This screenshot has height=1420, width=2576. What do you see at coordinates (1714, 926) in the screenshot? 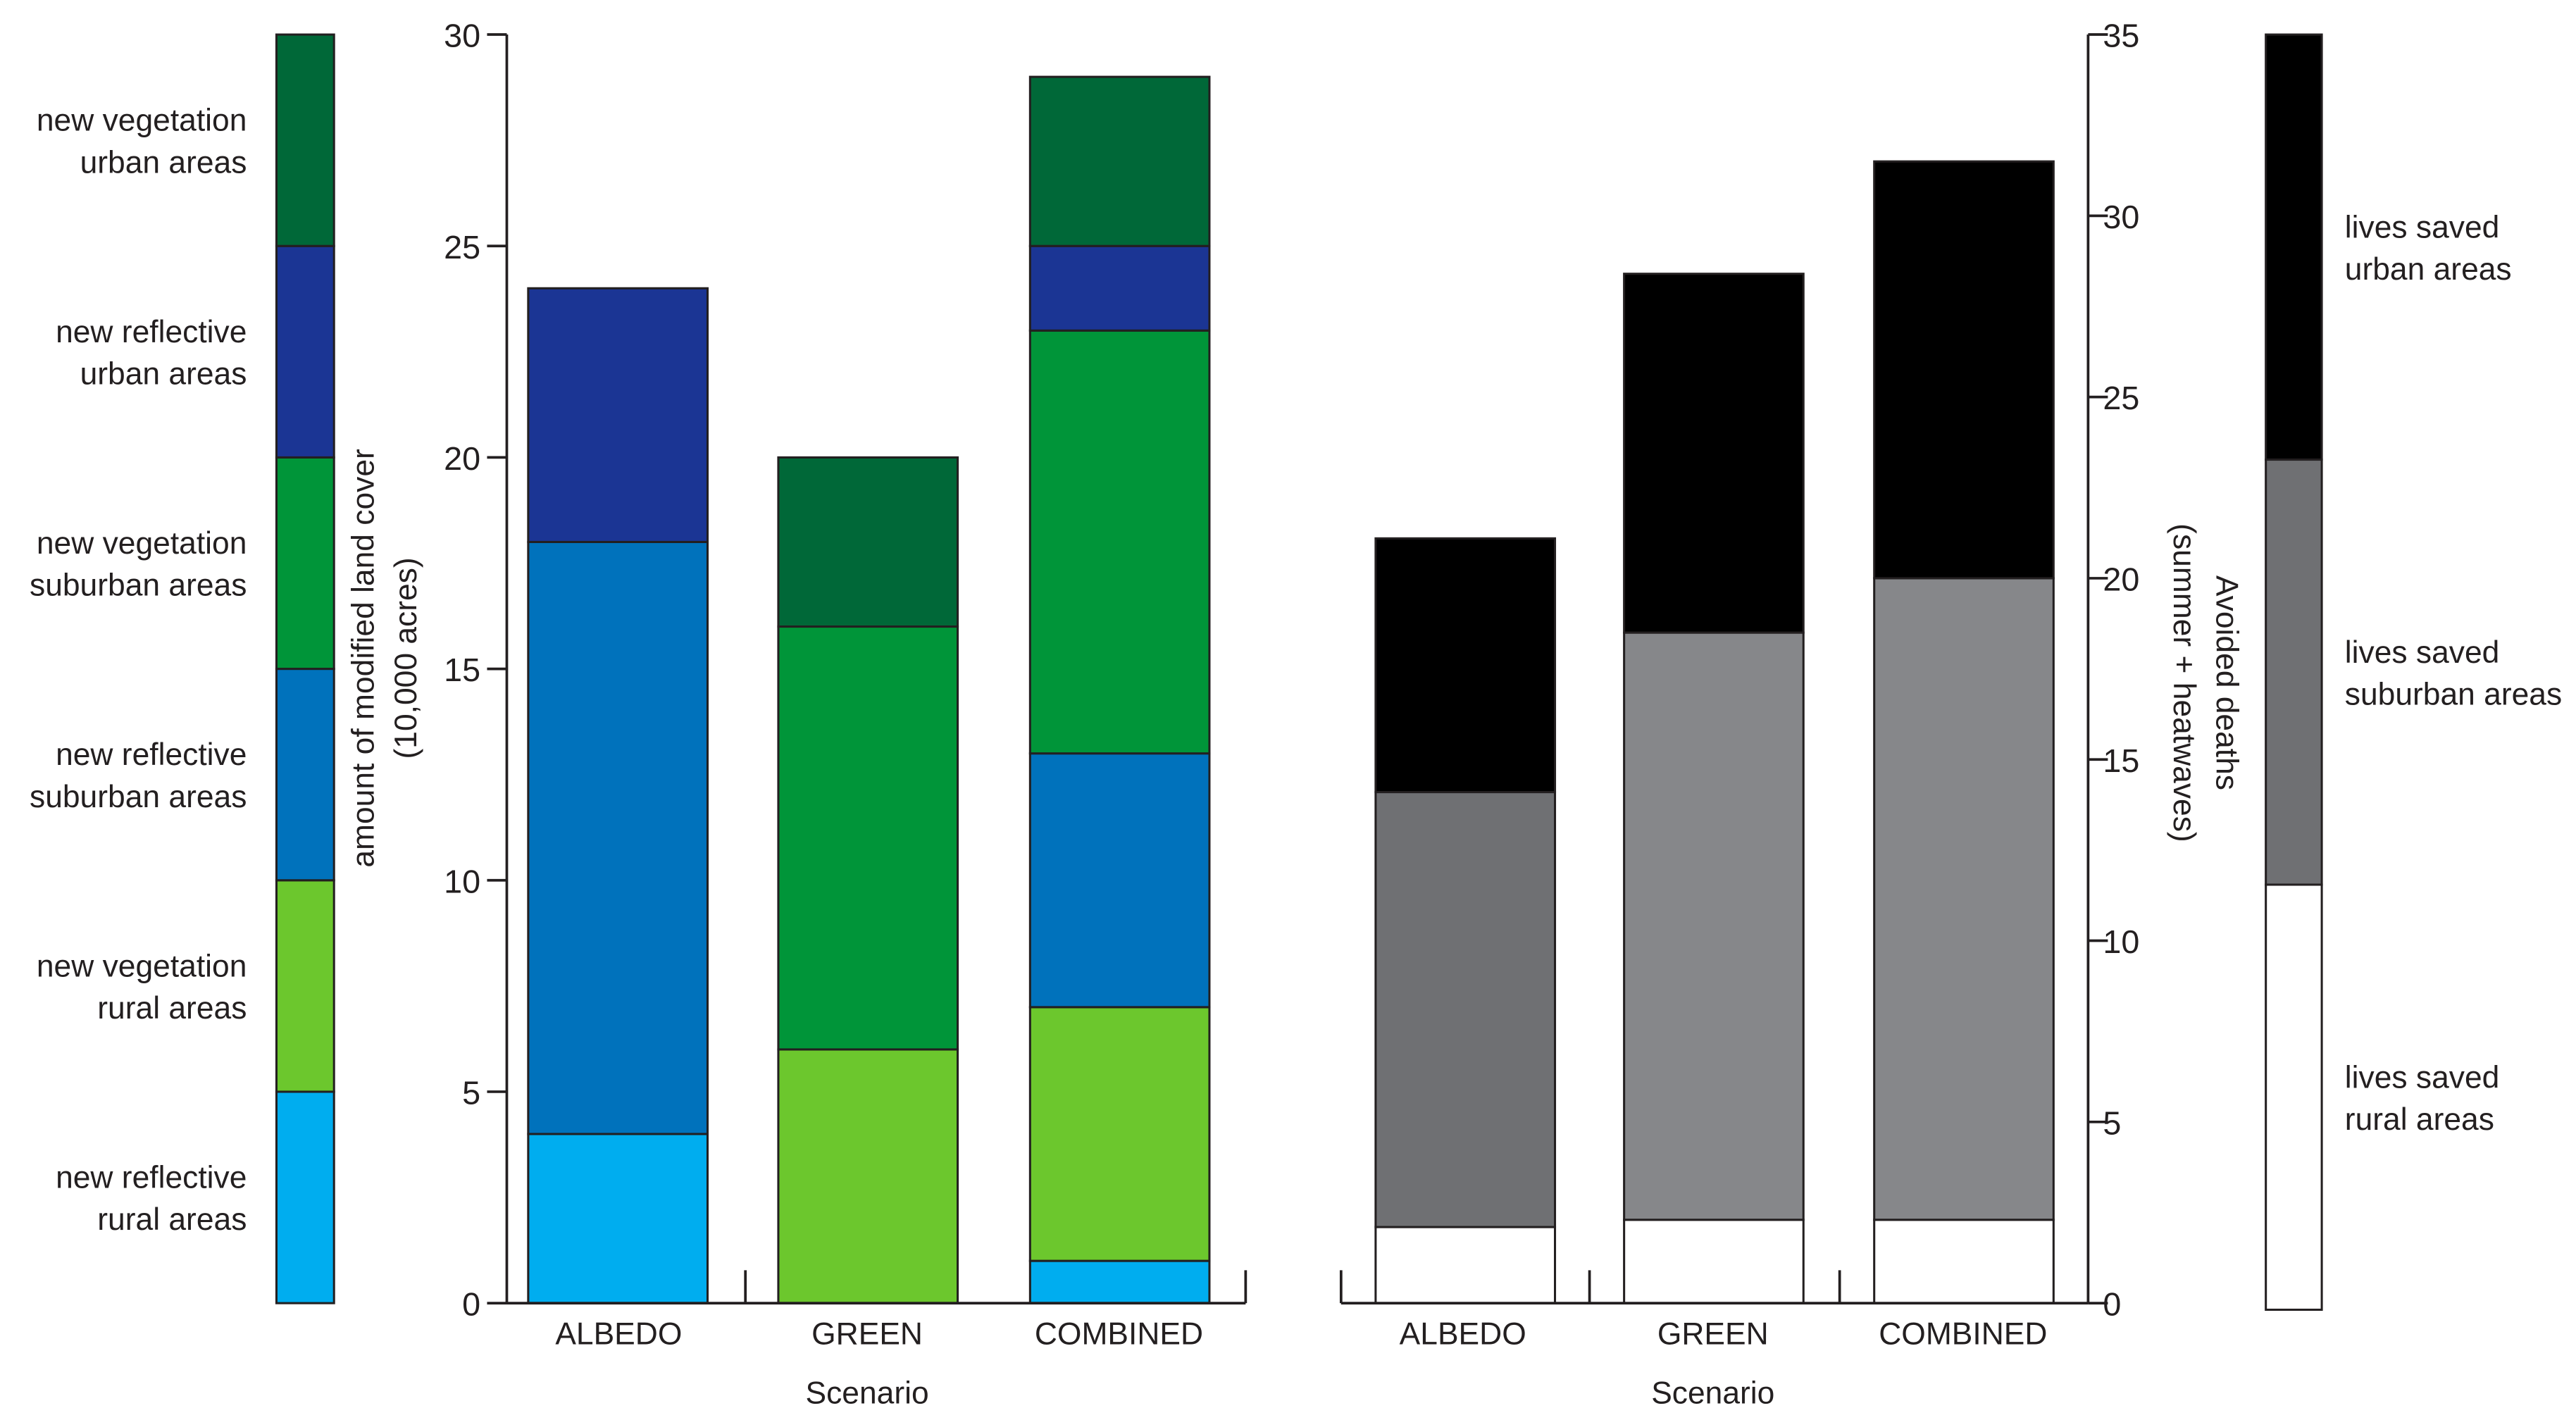
I see `avoided-deaths-bar-green-lives-saved-suburban-areas` at bounding box center [1714, 926].